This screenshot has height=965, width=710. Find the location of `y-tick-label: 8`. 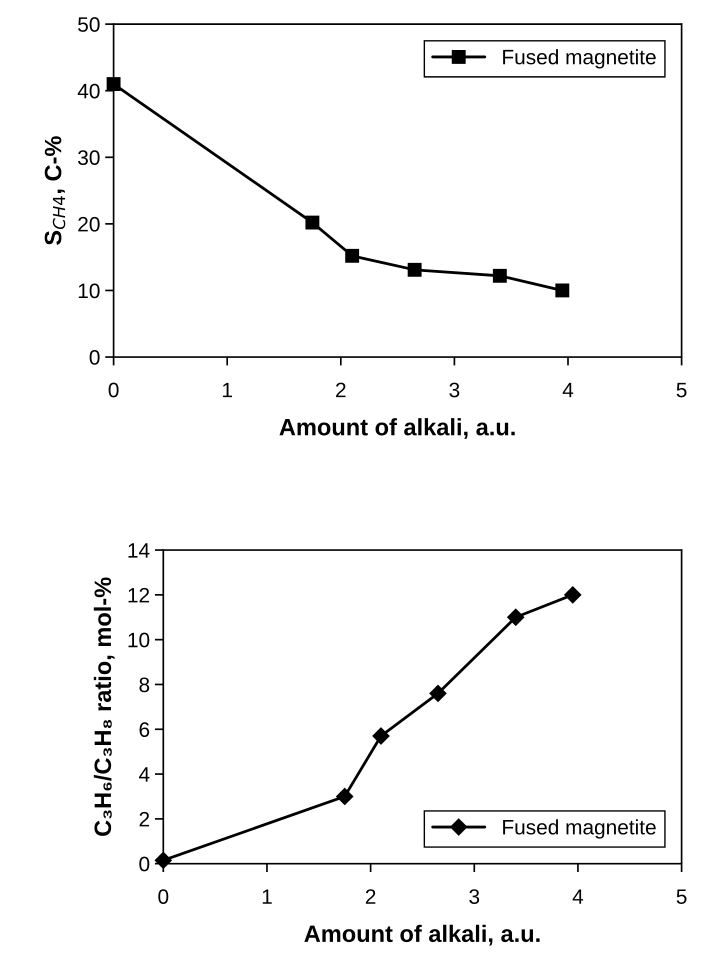

y-tick-label: 8 is located at coordinates (144, 684).